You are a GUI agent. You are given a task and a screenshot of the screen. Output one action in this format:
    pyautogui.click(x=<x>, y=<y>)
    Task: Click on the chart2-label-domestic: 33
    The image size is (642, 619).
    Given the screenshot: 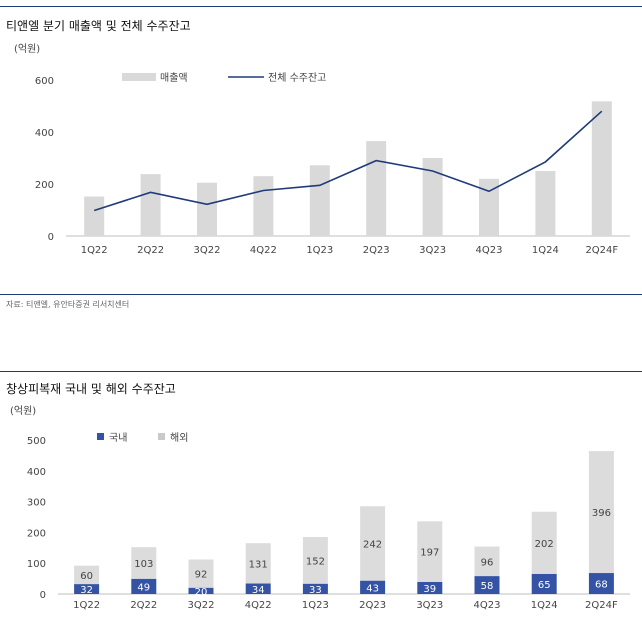 What is the action you would take?
    pyautogui.click(x=315, y=590)
    